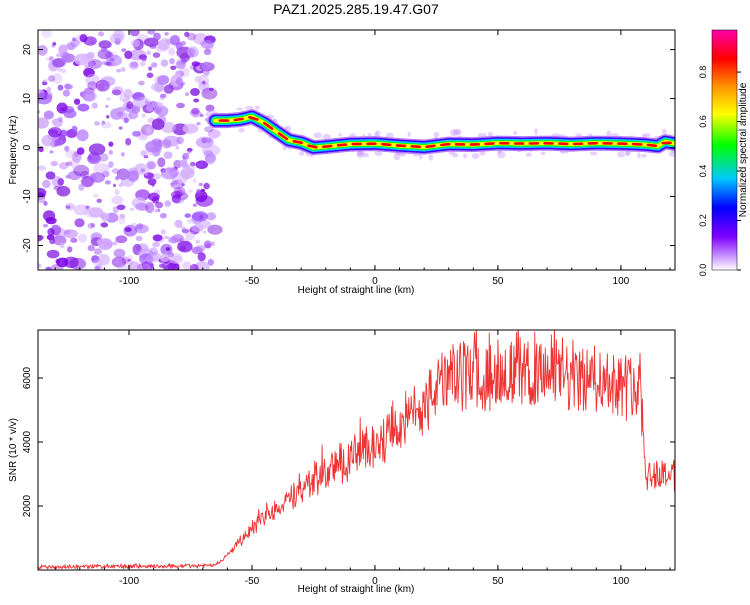 This screenshot has height=605, width=750. Describe the element at coordinates (703, 220) in the screenshot. I see `colorbar-tick-label: 0.2` at that location.